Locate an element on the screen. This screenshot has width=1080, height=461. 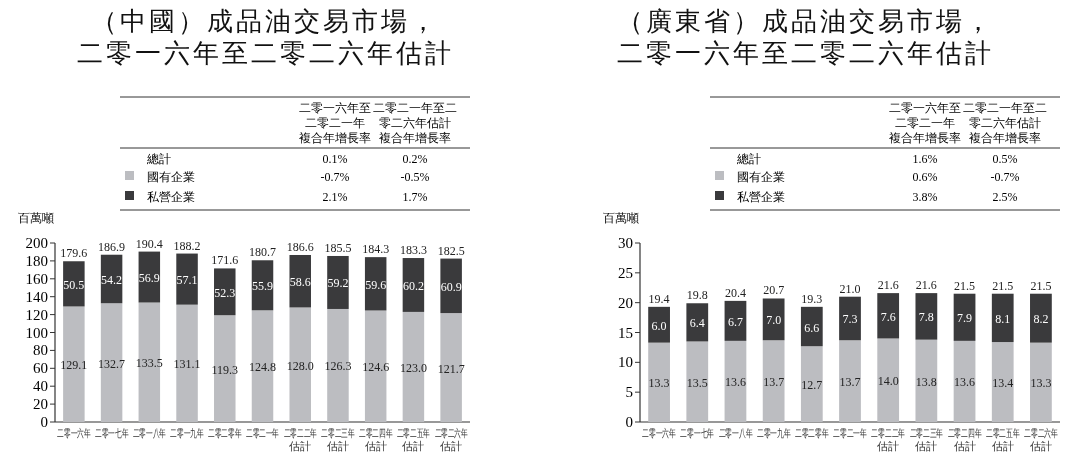
total-label: 20.7 is located at coordinates (774, 290).